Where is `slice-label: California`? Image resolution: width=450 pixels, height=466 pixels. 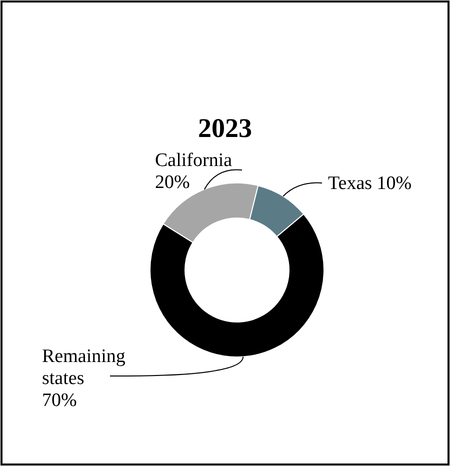
slice-label: California is located at coordinates (194, 160).